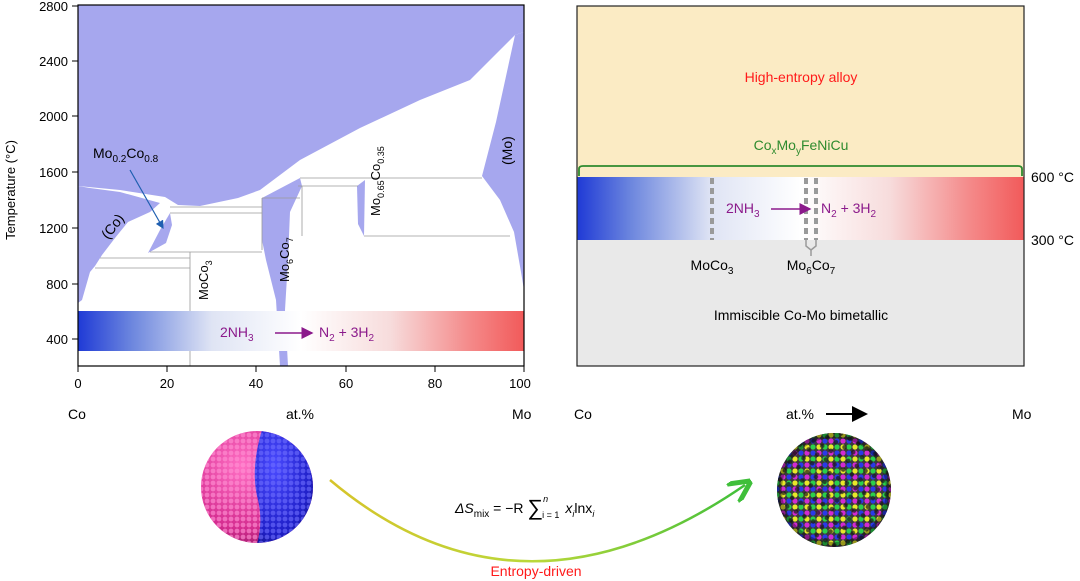 This screenshot has height=581, width=1080. I want to click on phase-label-mo: (Mo), so click(507, 150).